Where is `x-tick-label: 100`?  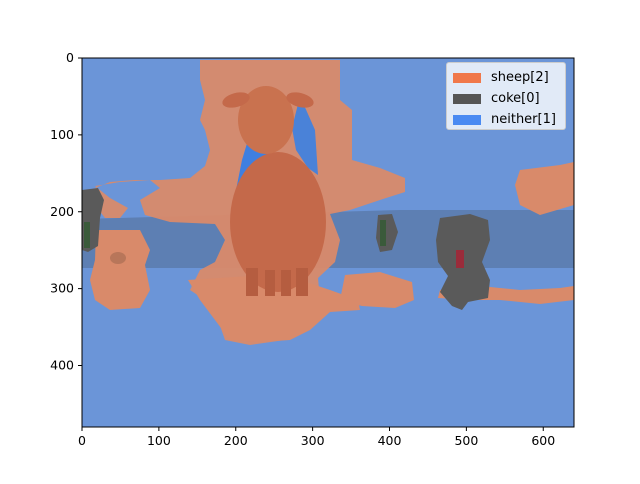 x-tick-label: 100 is located at coordinates (159, 440).